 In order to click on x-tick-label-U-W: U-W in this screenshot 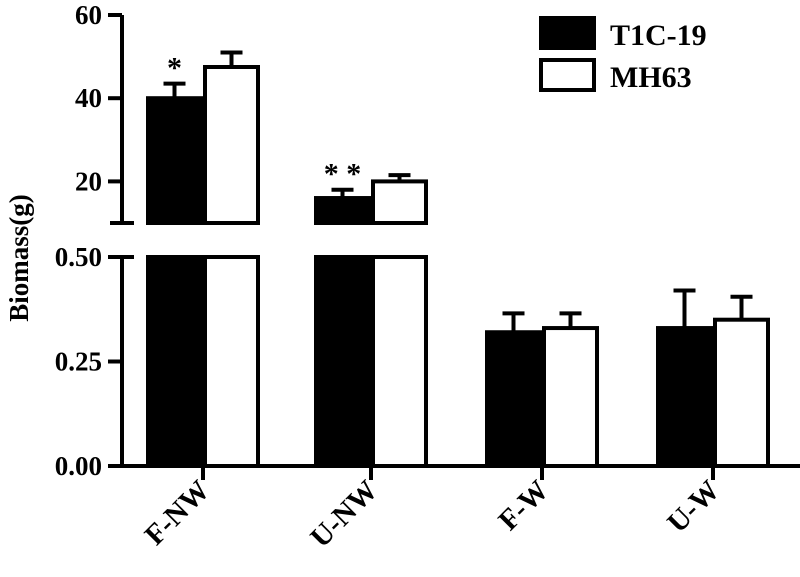, I will do `click(693, 506)`.